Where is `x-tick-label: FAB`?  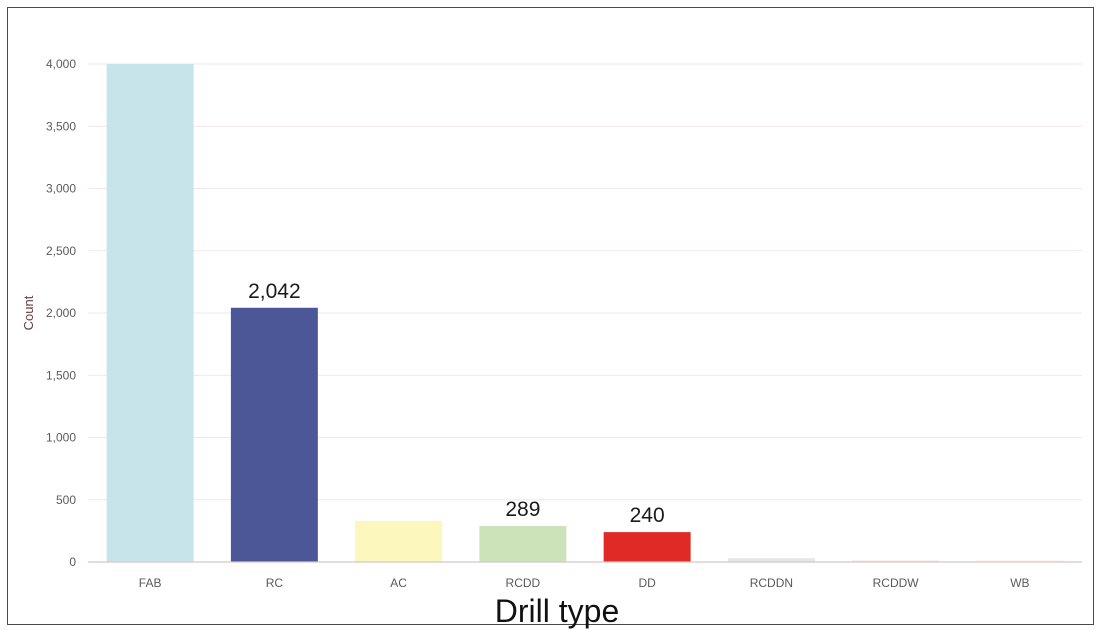
x-tick-label: FAB is located at coordinates (150, 583).